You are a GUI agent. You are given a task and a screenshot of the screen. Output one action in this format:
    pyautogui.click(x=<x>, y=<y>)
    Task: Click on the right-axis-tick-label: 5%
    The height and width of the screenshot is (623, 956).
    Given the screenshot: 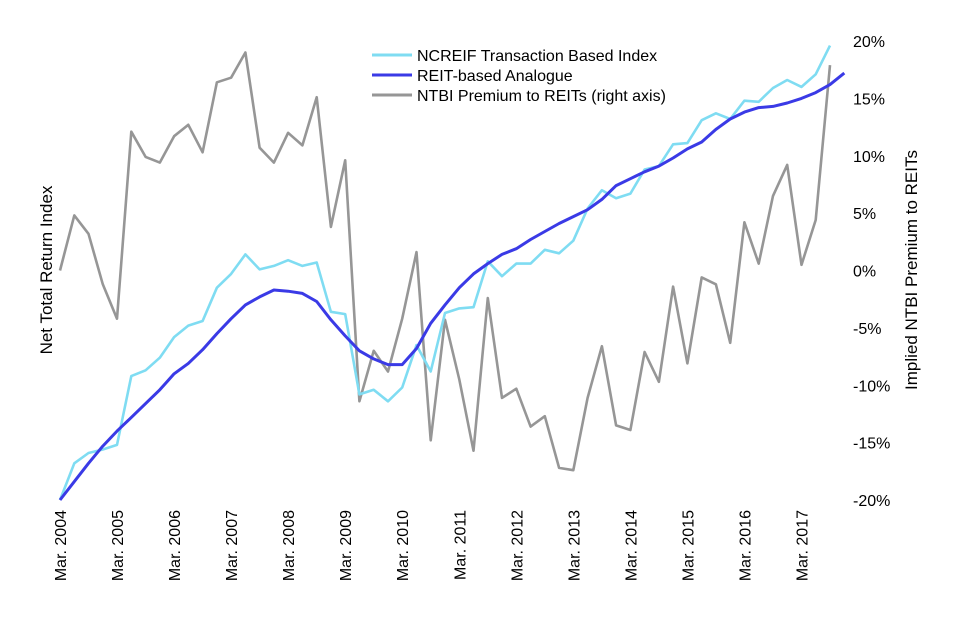 What is the action you would take?
    pyautogui.click(x=864, y=214)
    